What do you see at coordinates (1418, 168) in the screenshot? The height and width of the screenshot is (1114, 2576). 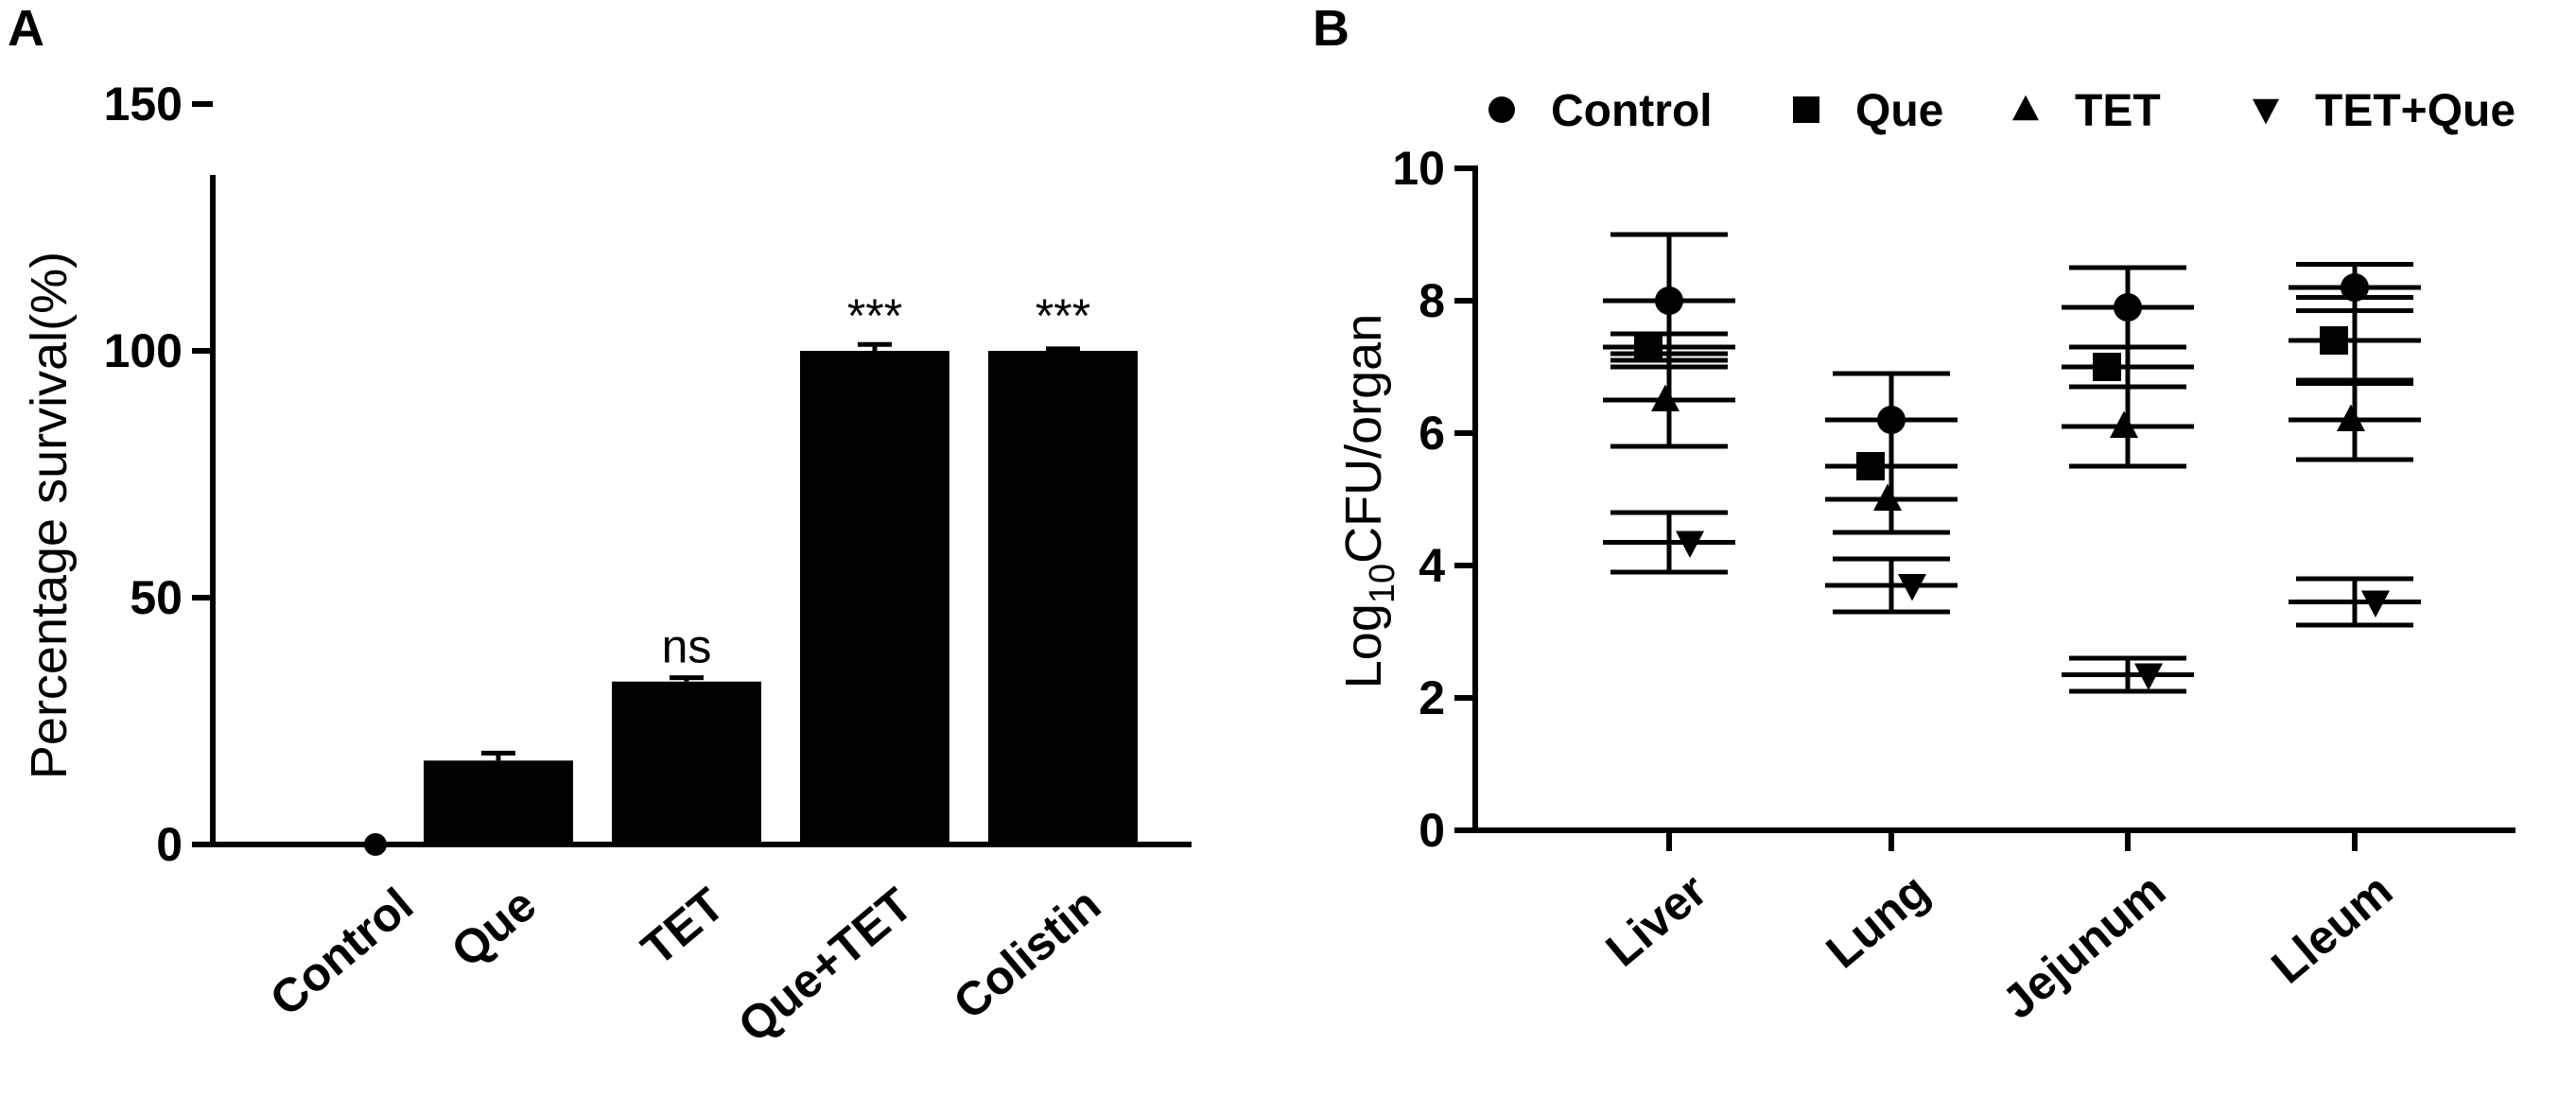 I see `panel-b-y-tick-label: 10` at bounding box center [1418, 168].